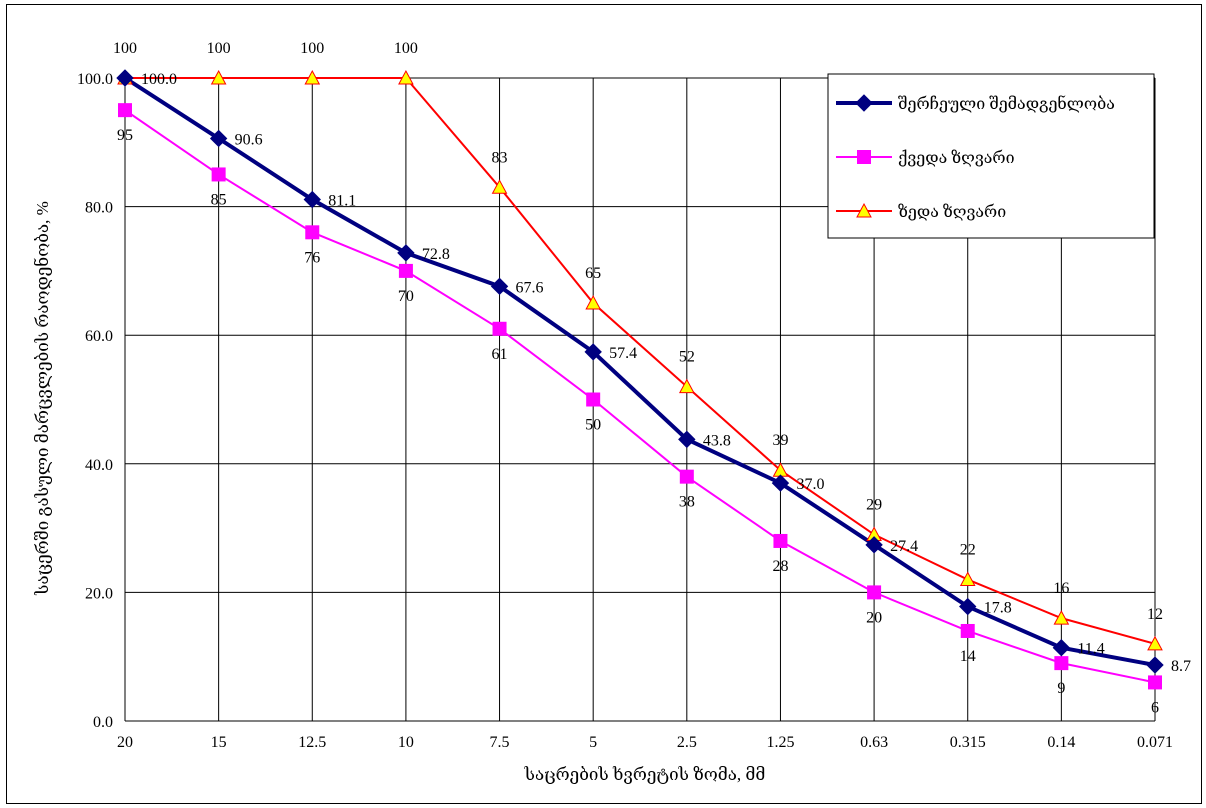  What do you see at coordinates (99, 208) in the screenshot?
I see `y-tick-label: 80.0` at bounding box center [99, 208].